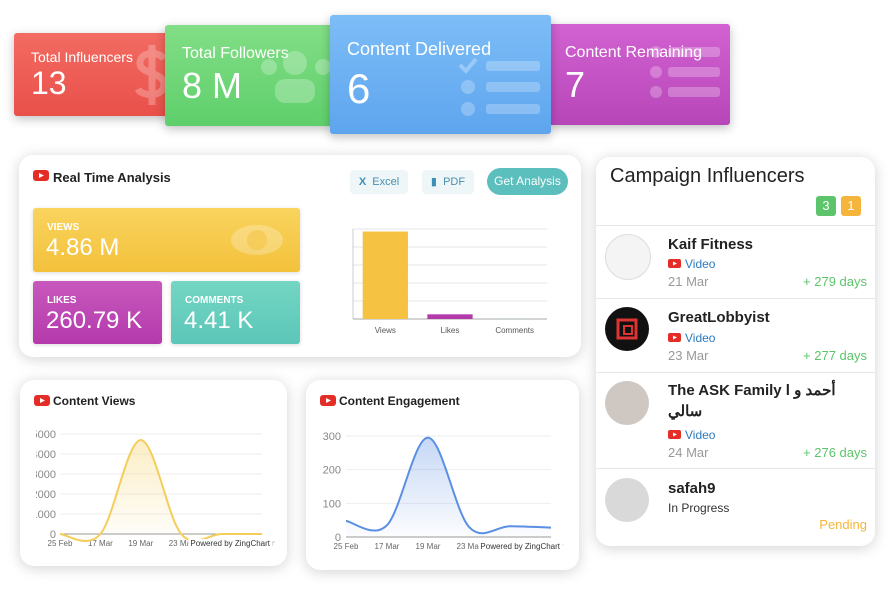  Describe the element at coordinates (735, 262) in the screenshot. I see `influencer-row: Kaif Fitness Video 21 Mar + 279 days` at that location.